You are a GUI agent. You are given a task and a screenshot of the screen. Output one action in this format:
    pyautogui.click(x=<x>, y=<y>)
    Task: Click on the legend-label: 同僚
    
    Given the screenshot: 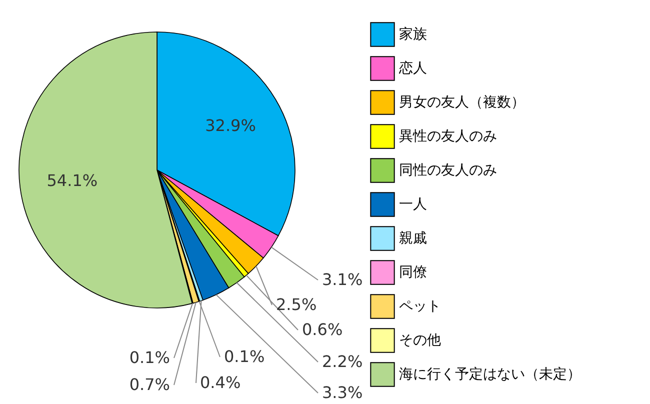 What is the action you would take?
    pyautogui.click(x=413, y=272)
    